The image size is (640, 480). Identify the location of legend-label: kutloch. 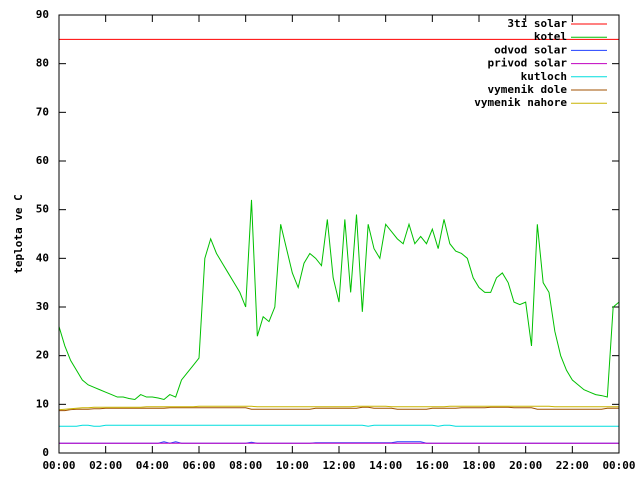
(544, 76).